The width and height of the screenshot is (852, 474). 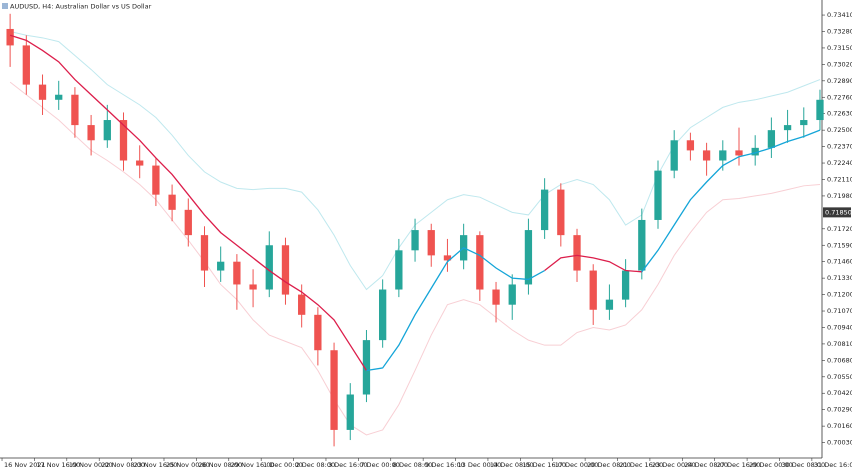 I want to click on y-tick-label: 0.72630, so click(x=839, y=114).